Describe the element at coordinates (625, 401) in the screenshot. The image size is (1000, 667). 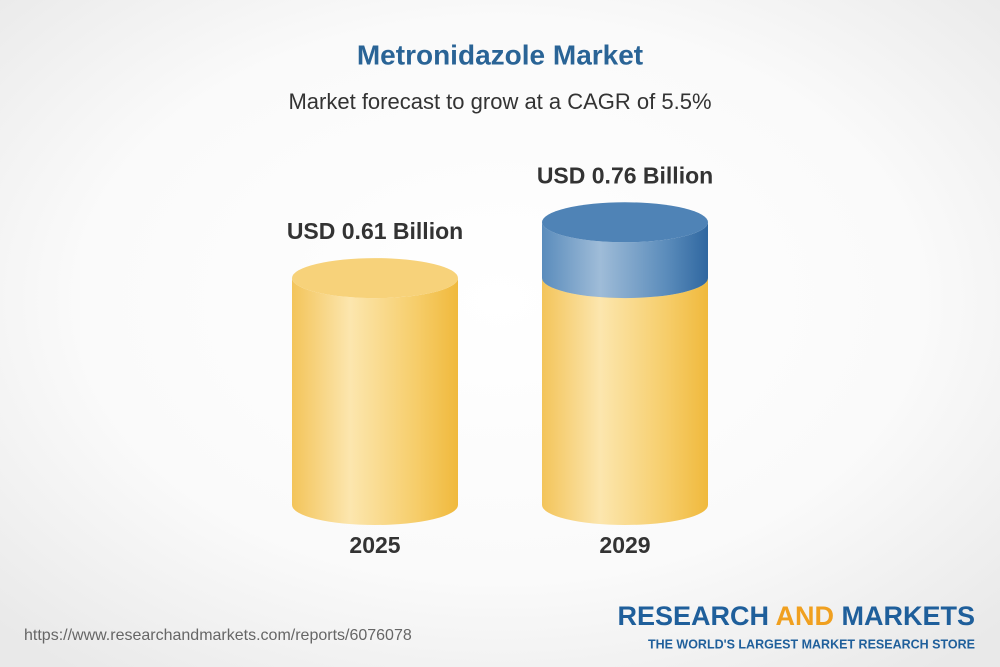
I see `cylinder-base` at that location.